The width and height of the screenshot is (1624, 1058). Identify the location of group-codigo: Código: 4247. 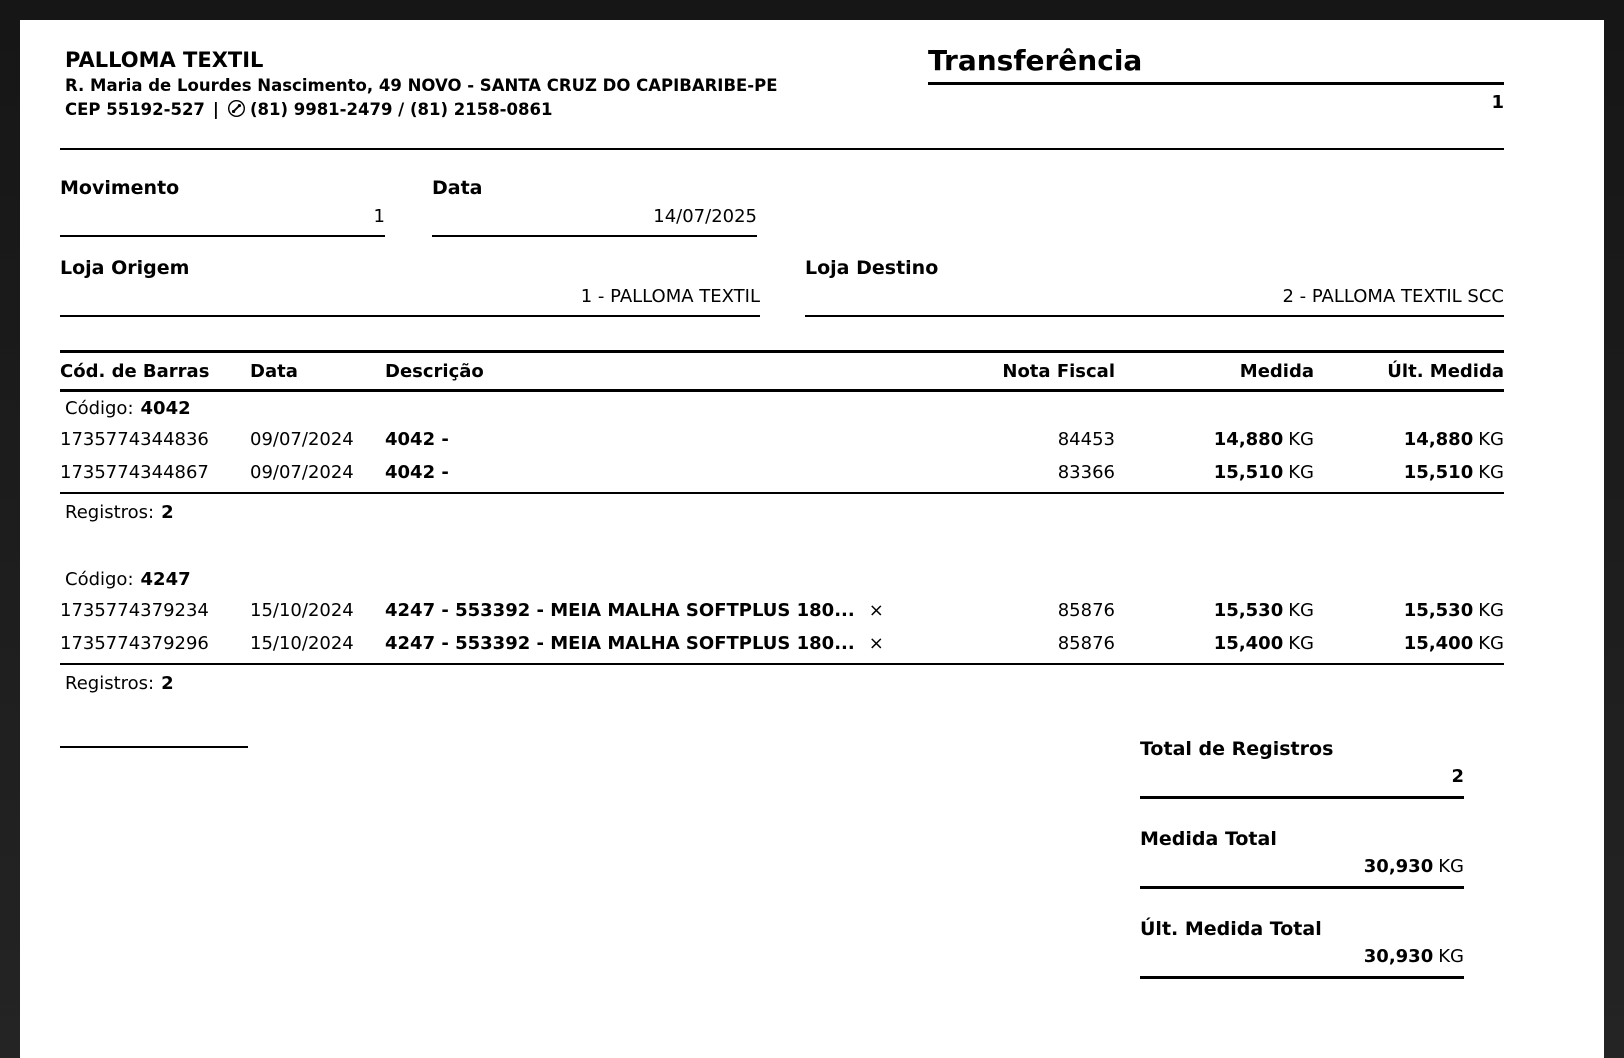
(782, 578).